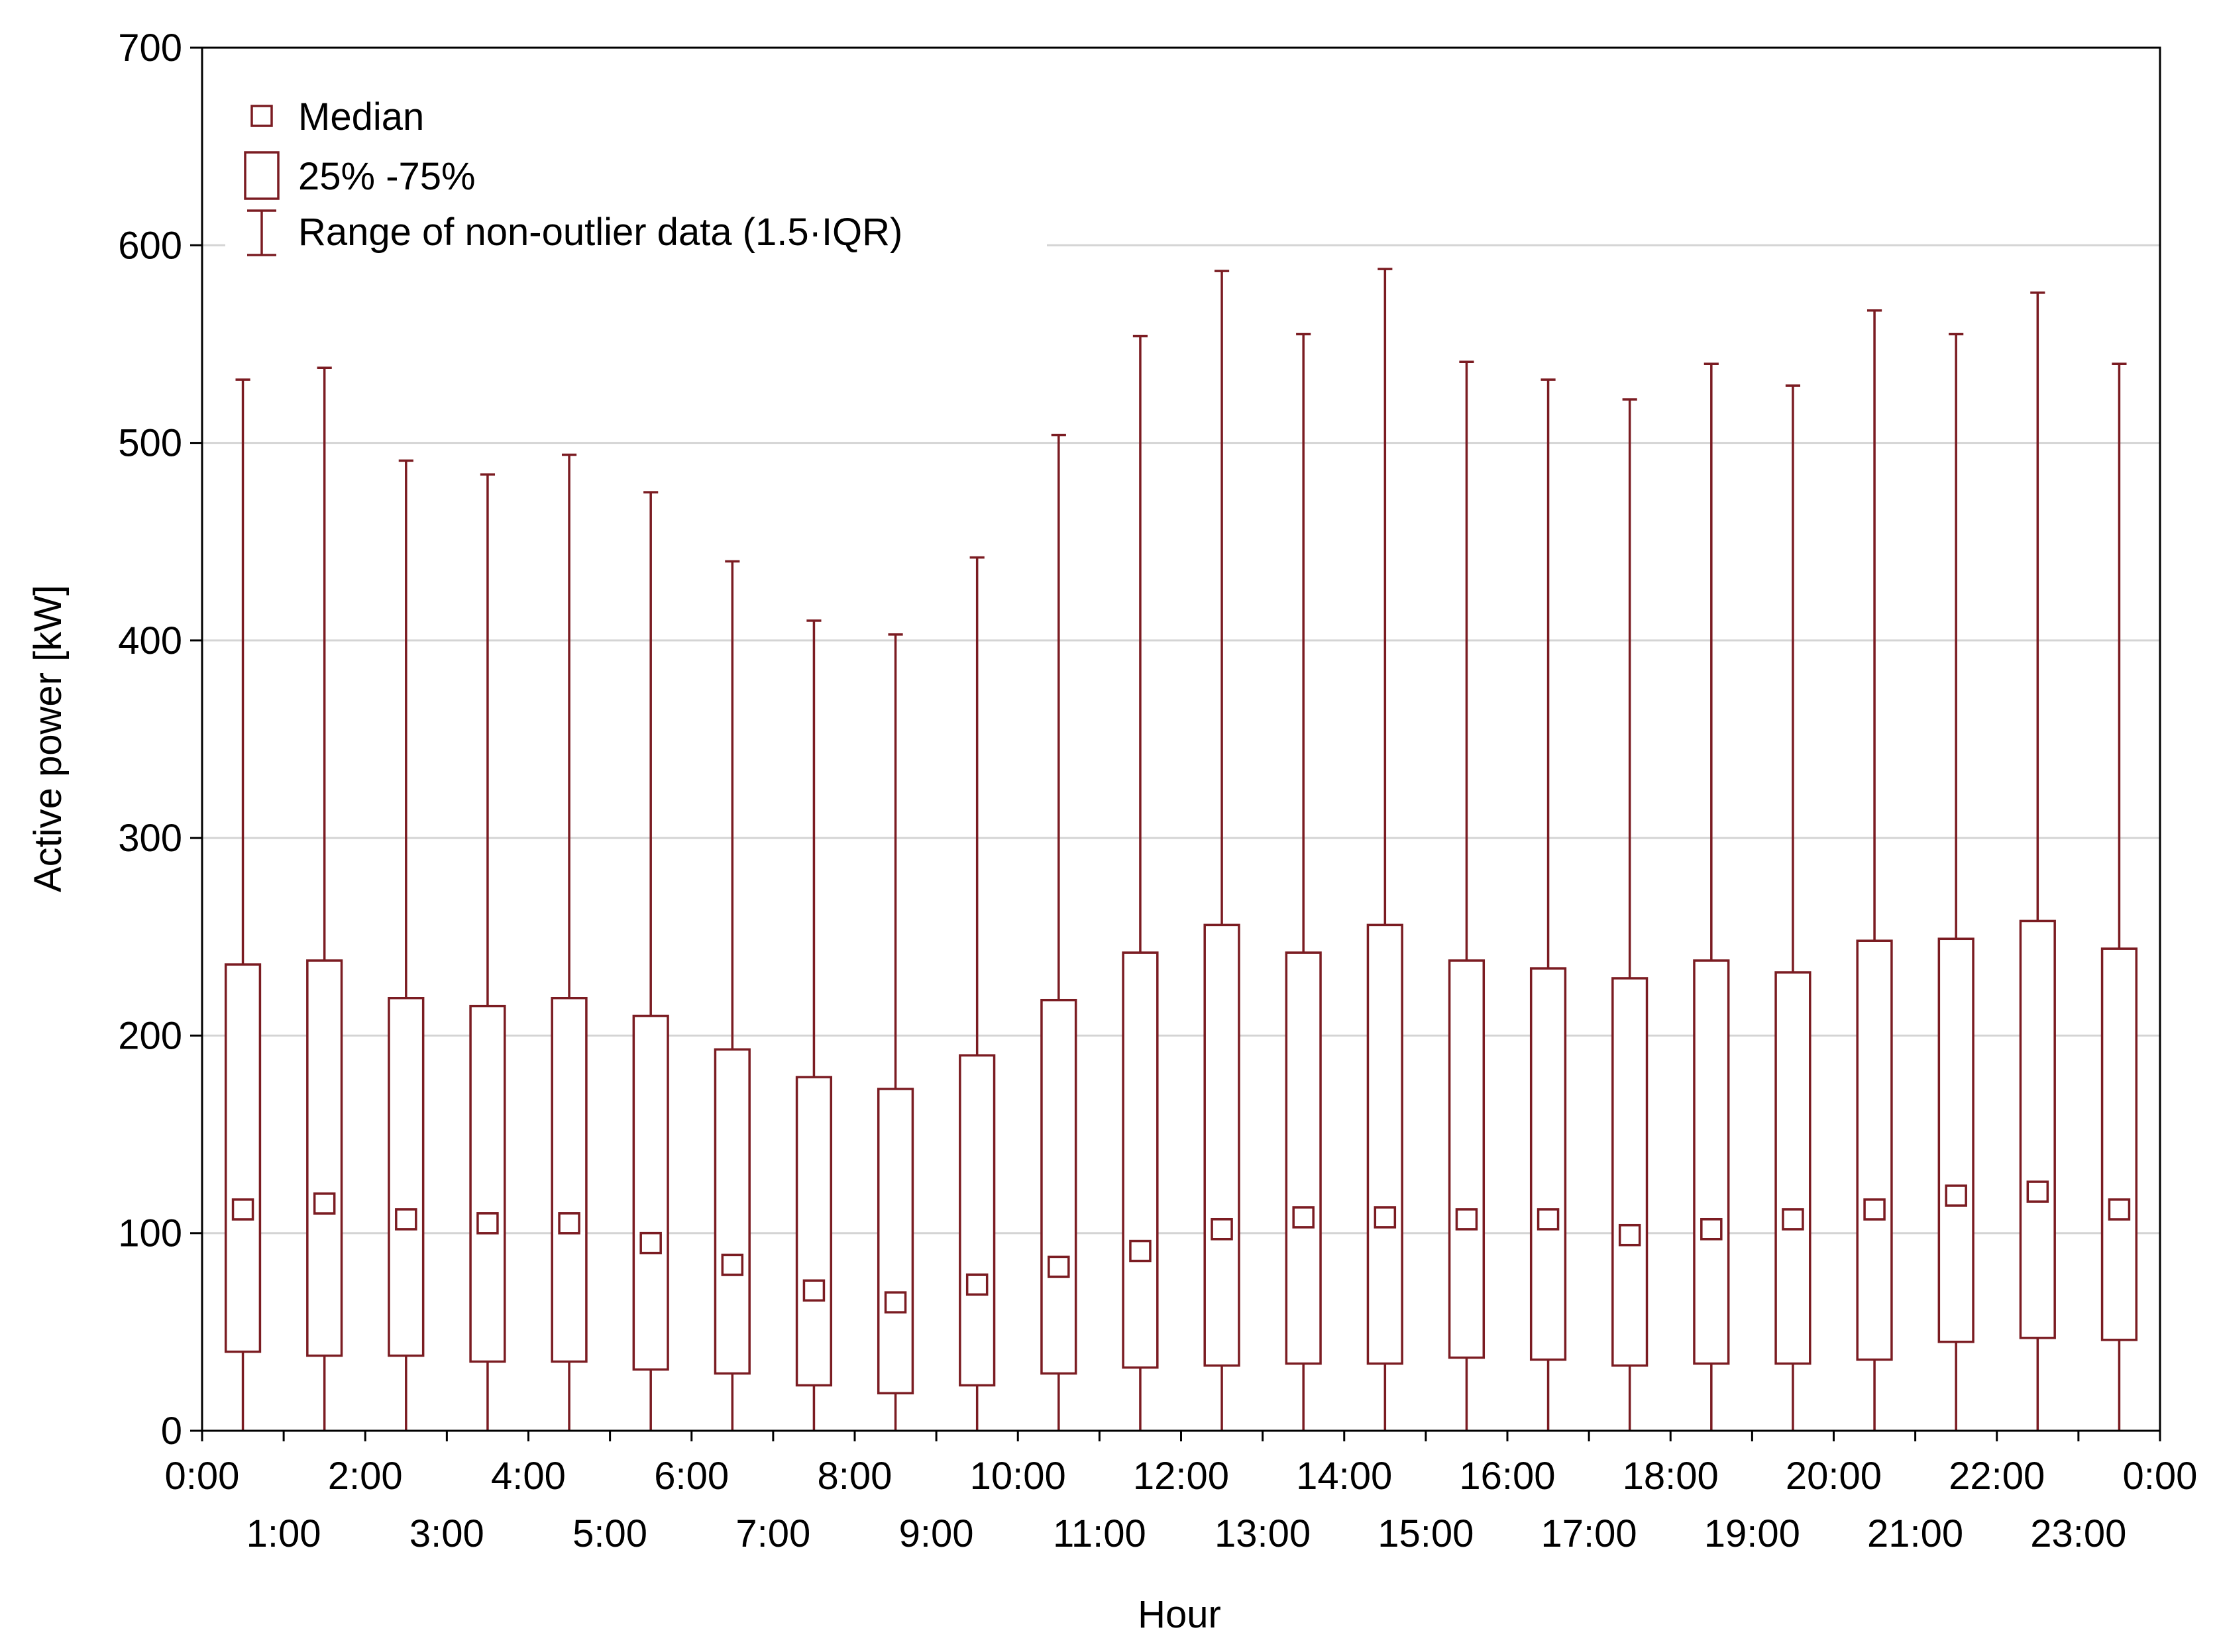  Describe the element at coordinates (446, 1533) in the screenshot. I see `x-tick-label: 3:00` at that location.